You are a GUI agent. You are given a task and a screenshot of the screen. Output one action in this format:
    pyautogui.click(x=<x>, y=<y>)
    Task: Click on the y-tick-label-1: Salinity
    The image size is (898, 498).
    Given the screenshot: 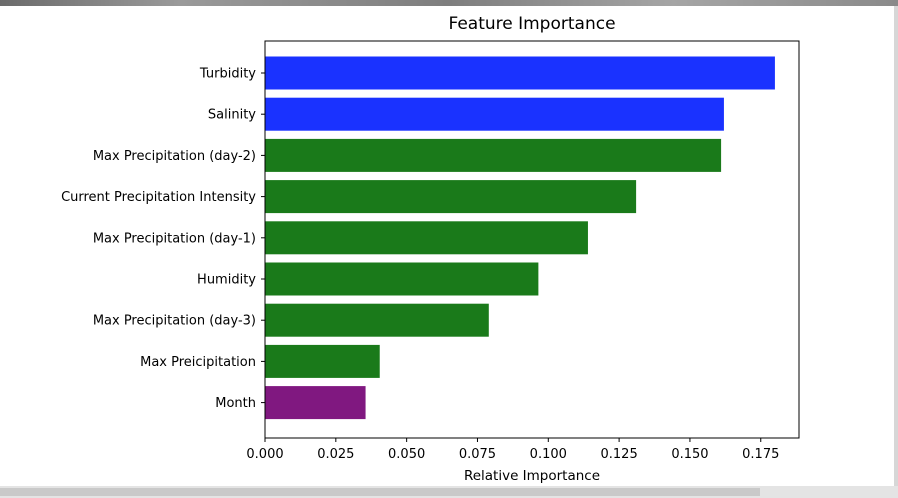 What is the action you would take?
    pyautogui.click(x=232, y=115)
    